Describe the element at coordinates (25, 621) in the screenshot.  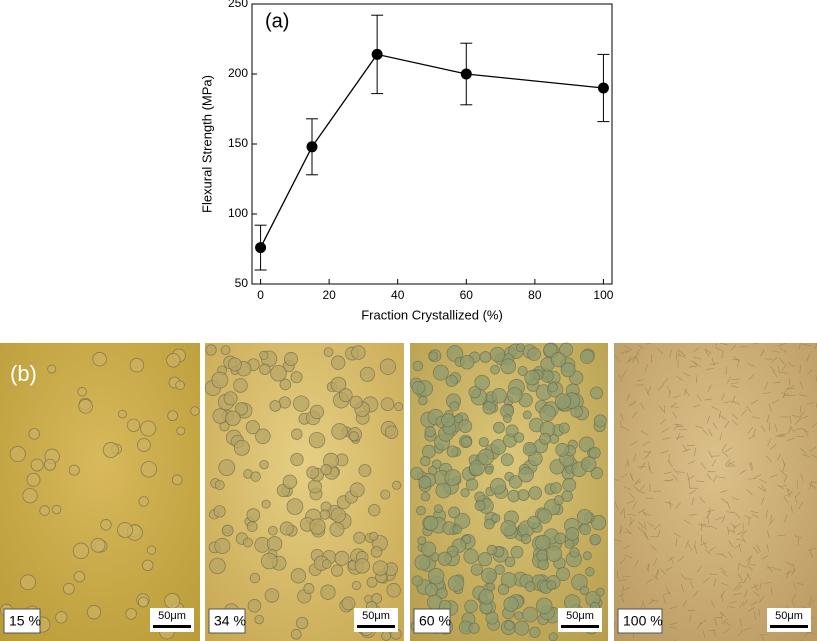
I see `micrograph-label: 15 %` at that location.